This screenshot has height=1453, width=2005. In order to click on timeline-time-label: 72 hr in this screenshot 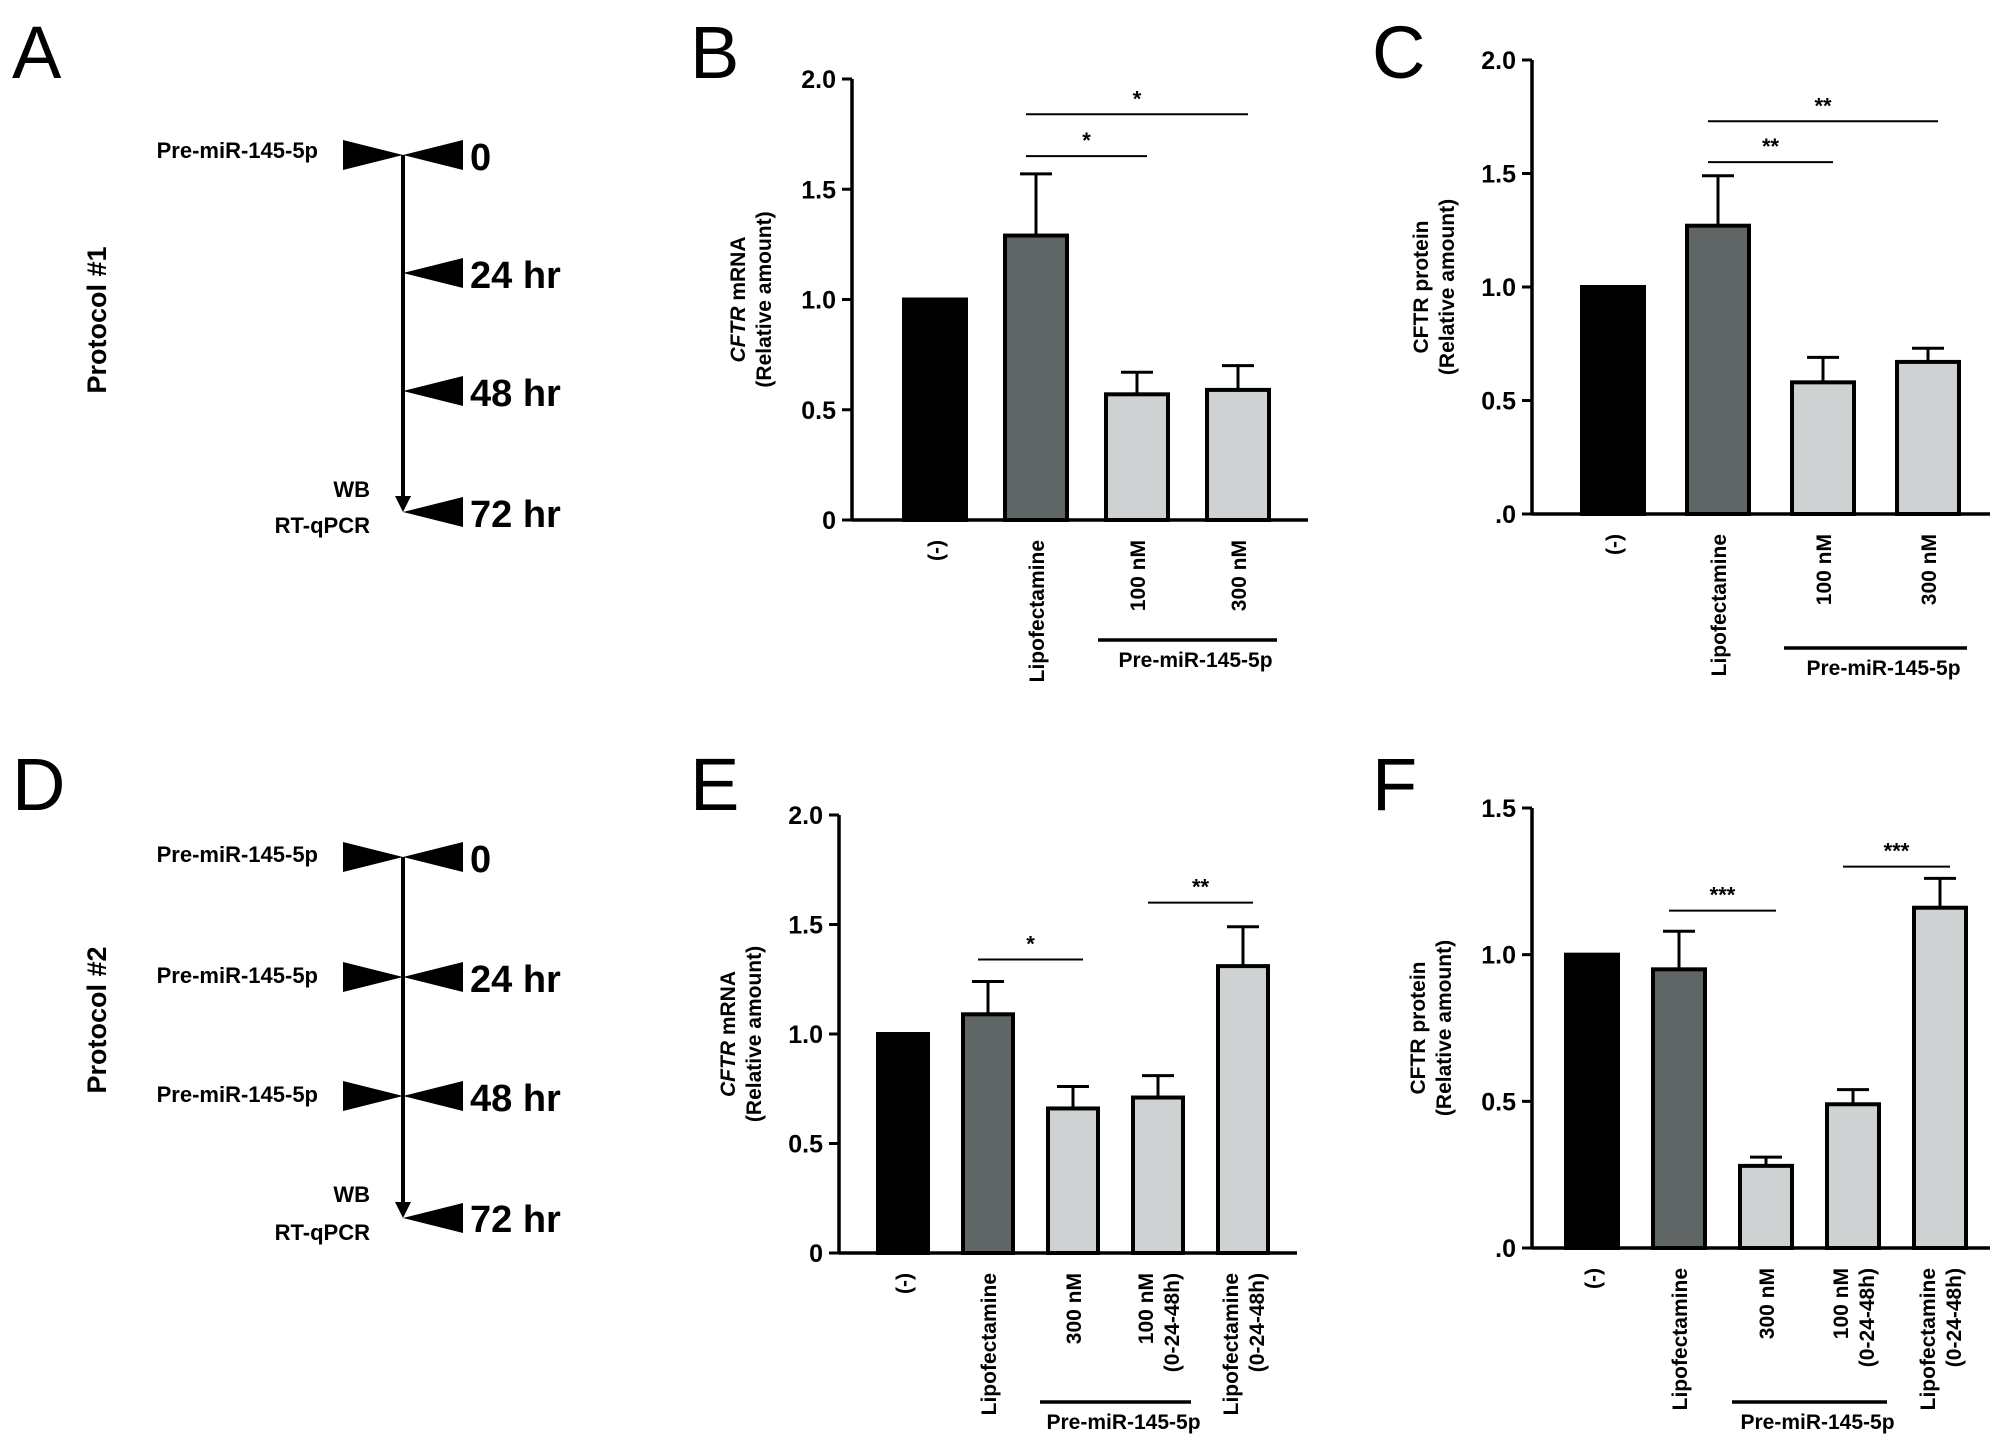, I will do `click(515, 515)`.